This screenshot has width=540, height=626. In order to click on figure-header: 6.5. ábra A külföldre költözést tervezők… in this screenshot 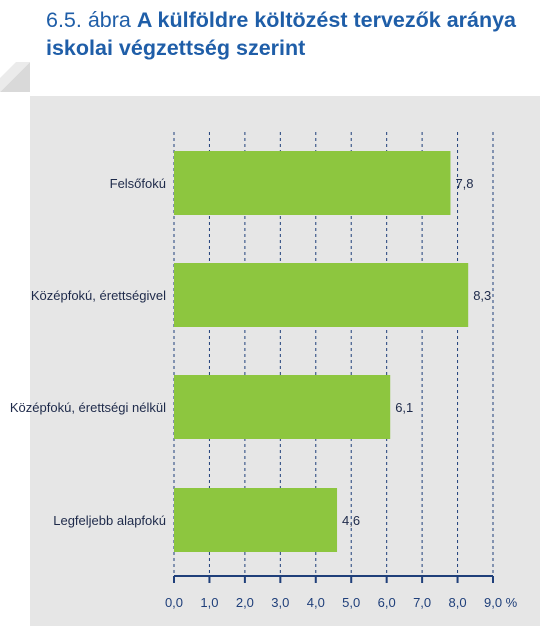, I will do `click(270, 46)`.